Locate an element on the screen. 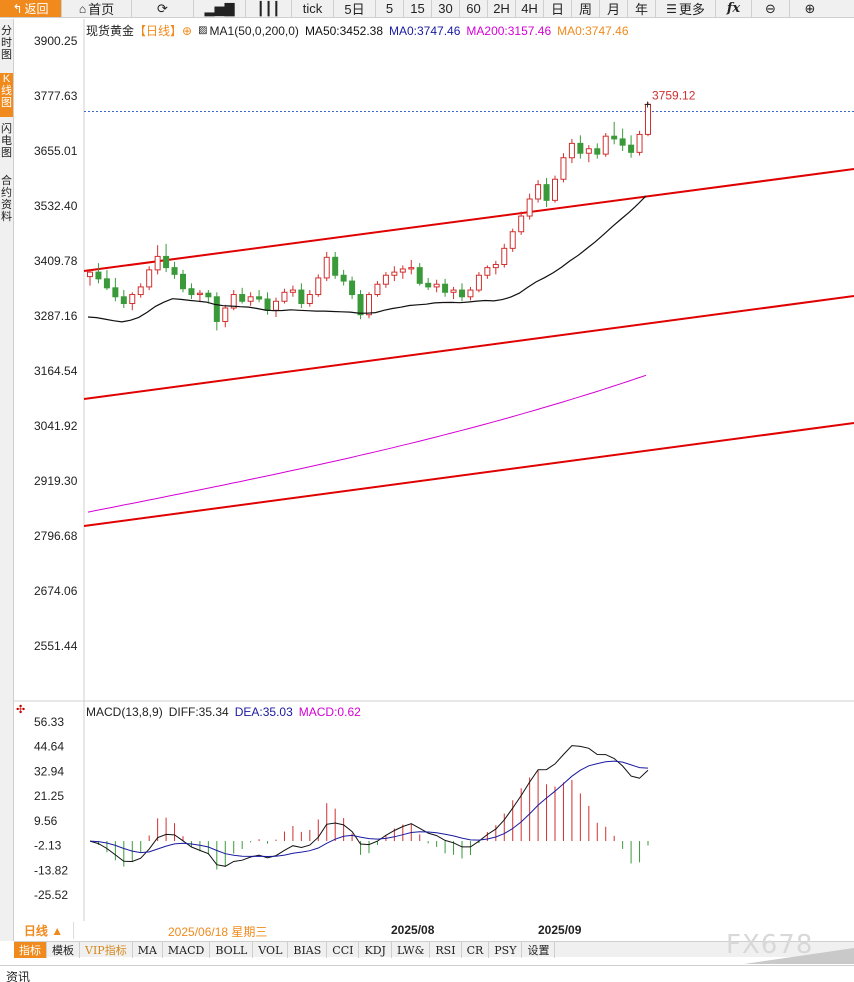  more-button: ☰ 更多 is located at coordinates (686, 8).